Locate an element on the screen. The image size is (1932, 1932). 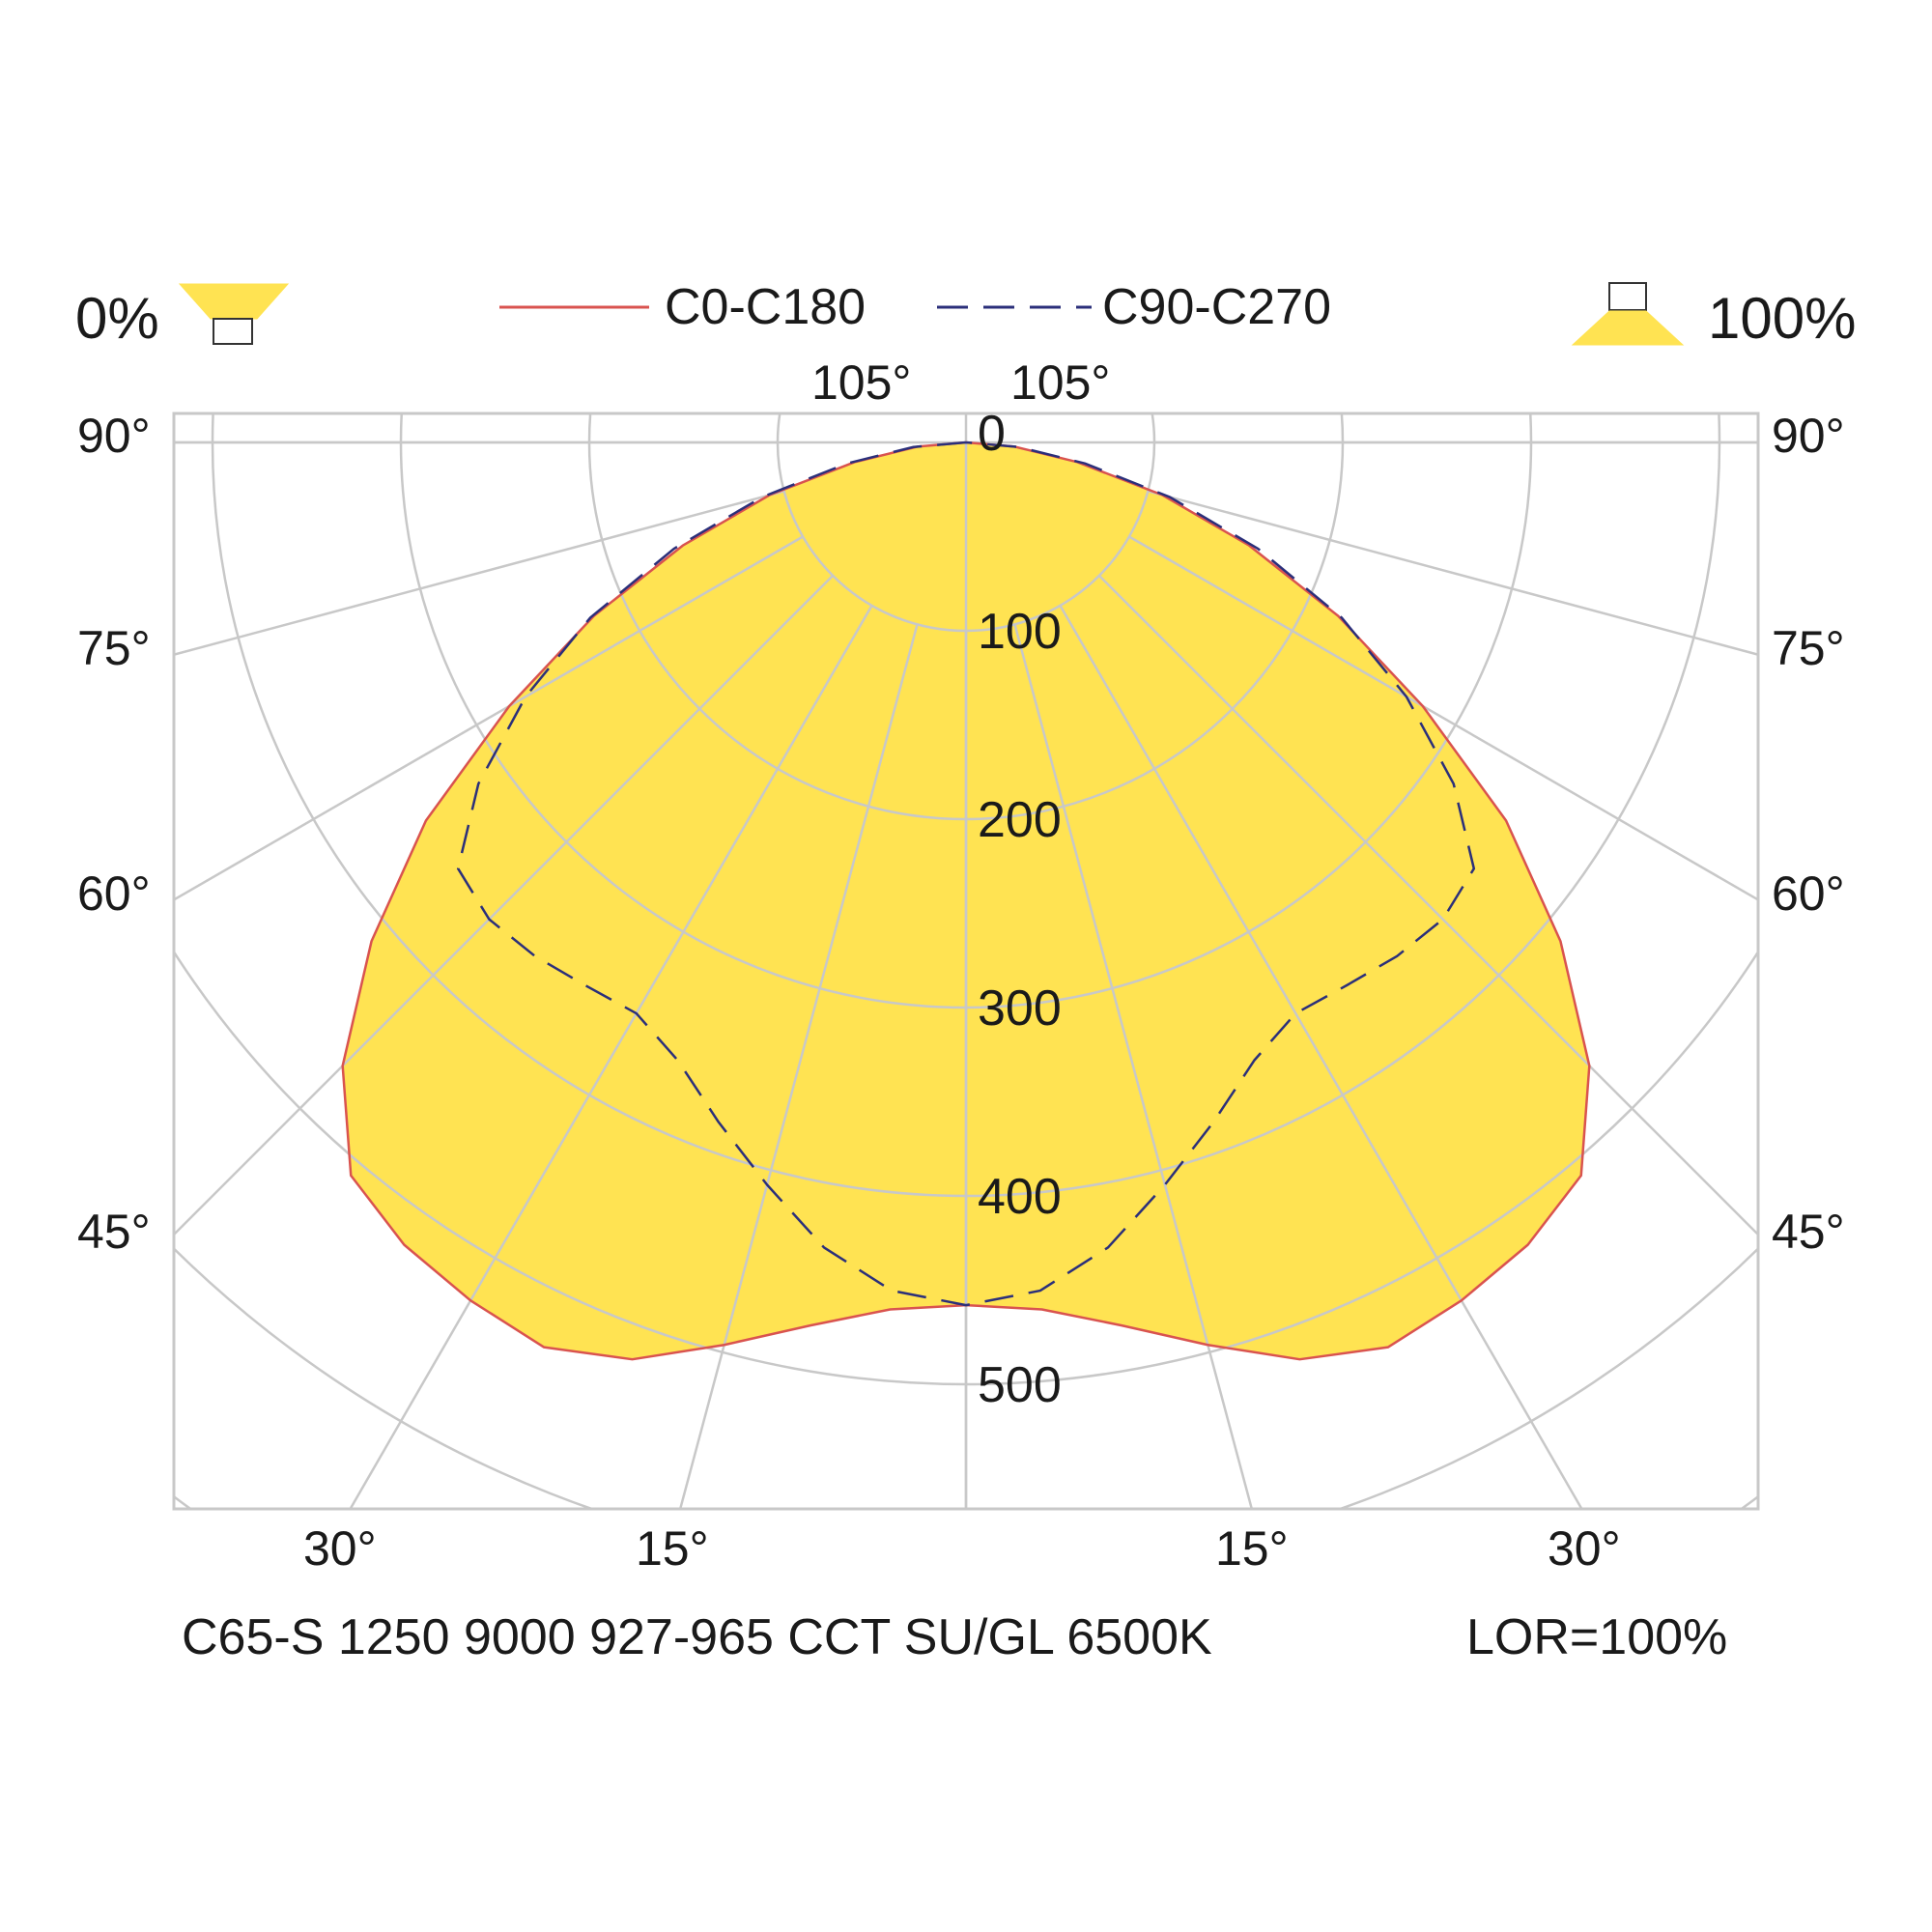
grid-spoke-m30 is located at coordinates (611, 1057).